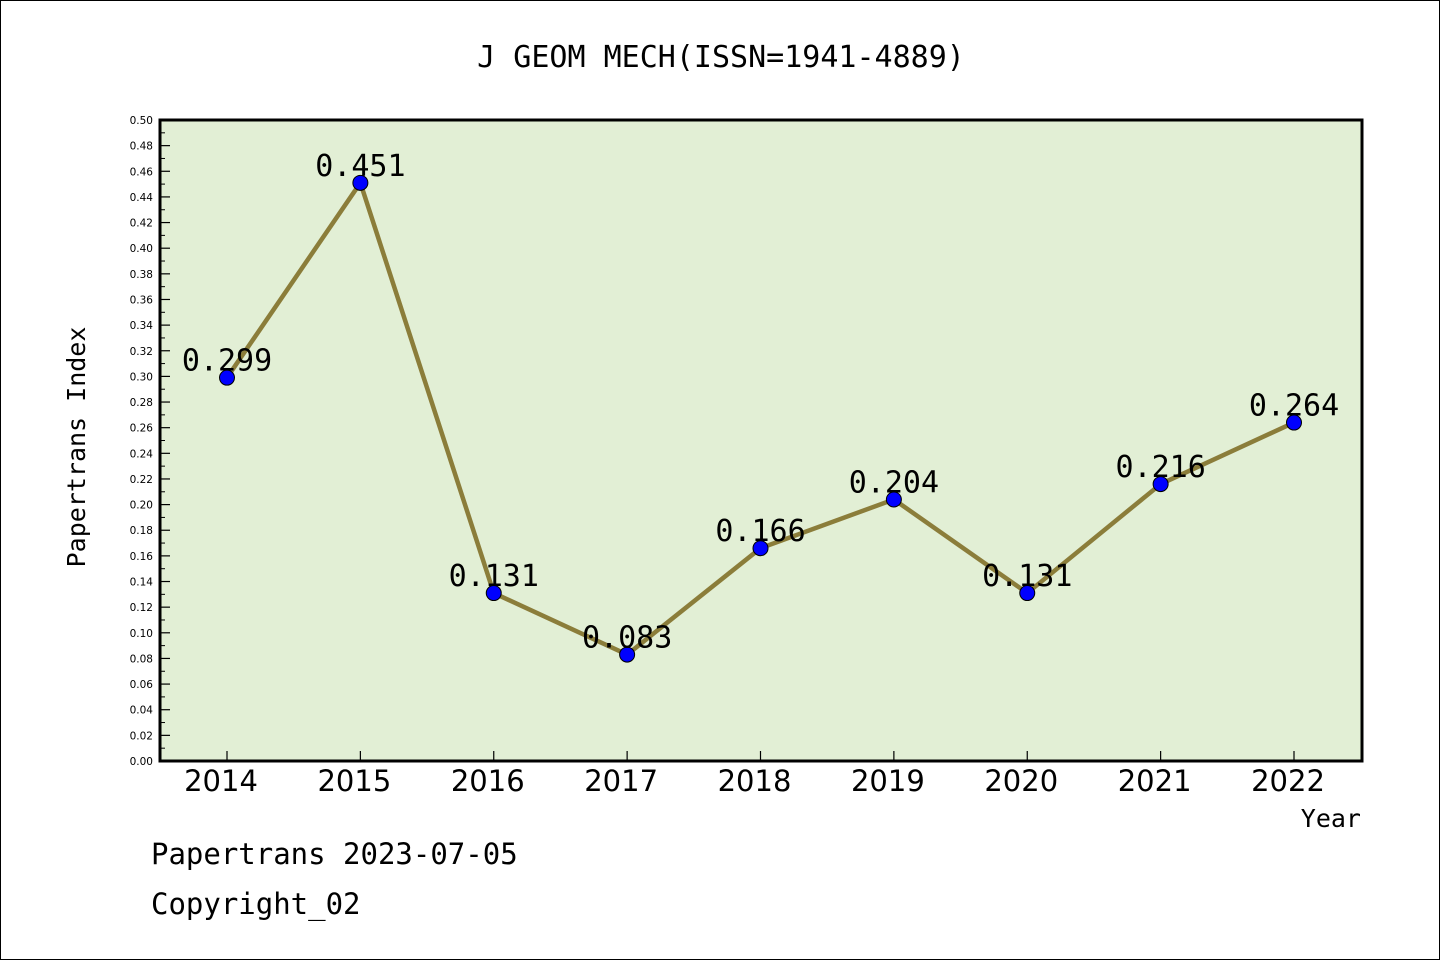 This screenshot has height=960, width=1440. Describe the element at coordinates (1331, 818) in the screenshot. I see `x-axis-label: Year` at that location.